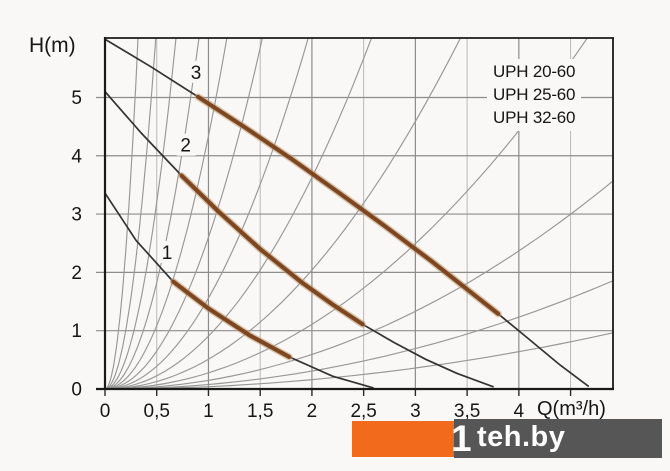 Image resolution: width=670 pixels, height=471 pixels. Describe the element at coordinates (534, 117) in the screenshot. I see `legend-item-uph-32-60: UPH 32-60` at that location.